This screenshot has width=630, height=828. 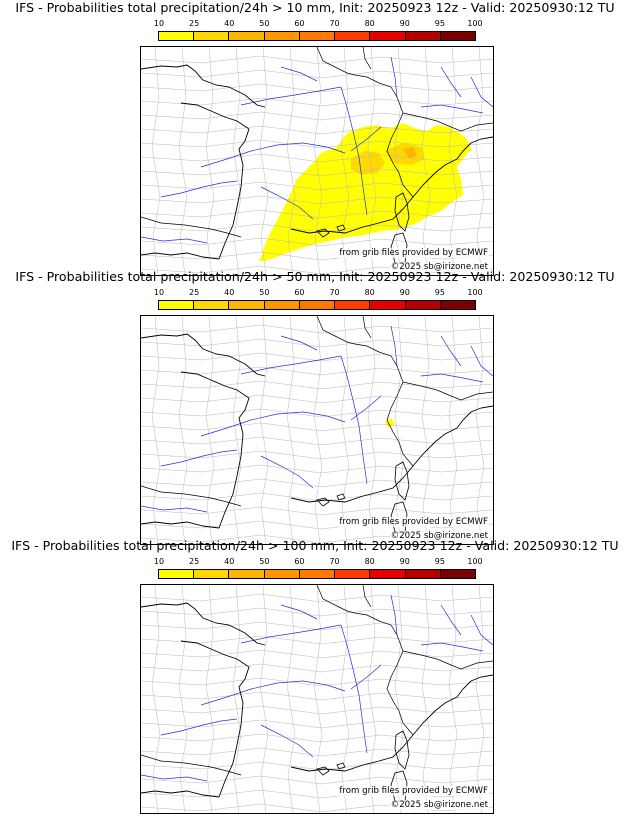 I want to click on legend-tick-label: 10, so click(x=159, y=292).